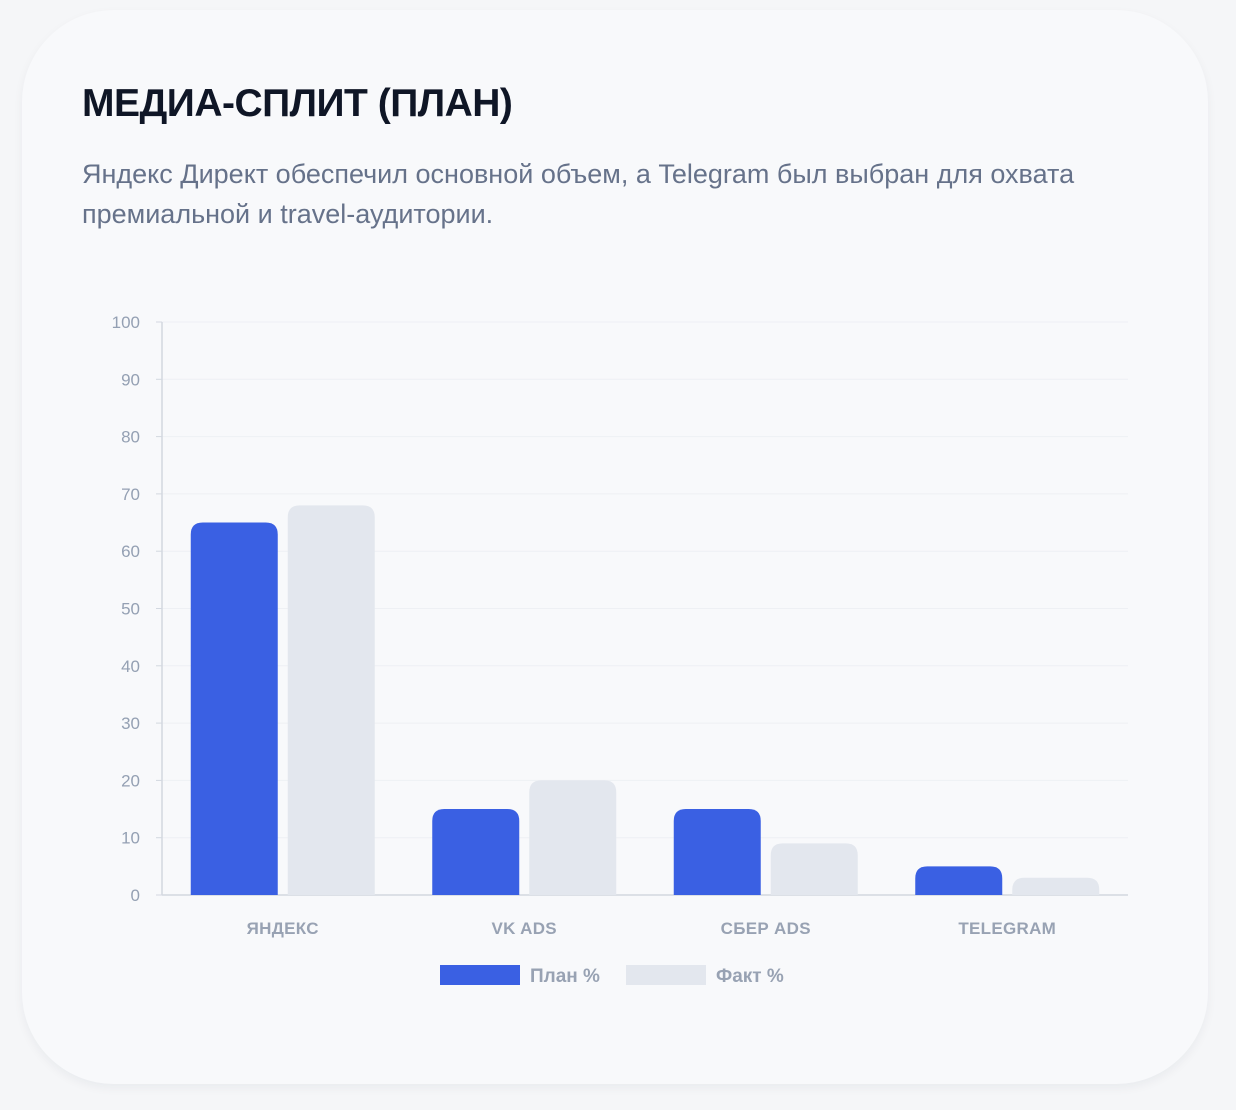 Image resolution: width=1236 pixels, height=1110 pixels. Describe the element at coordinates (130, 666) in the screenshot. I see `y-tick-label: 40` at that location.